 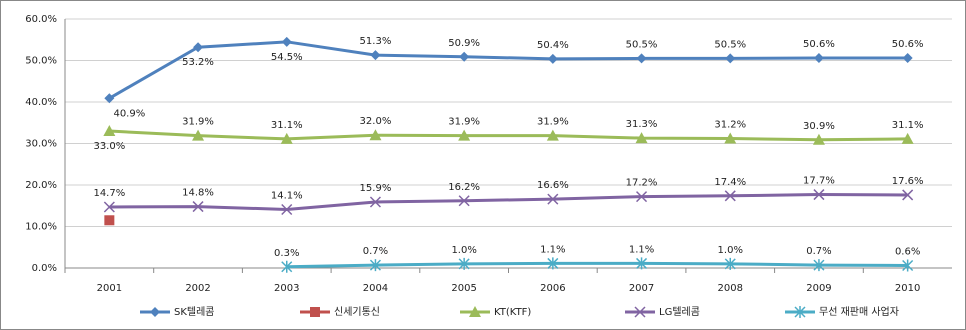 I want to click on data-label: 17.2%, so click(x=642, y=183).